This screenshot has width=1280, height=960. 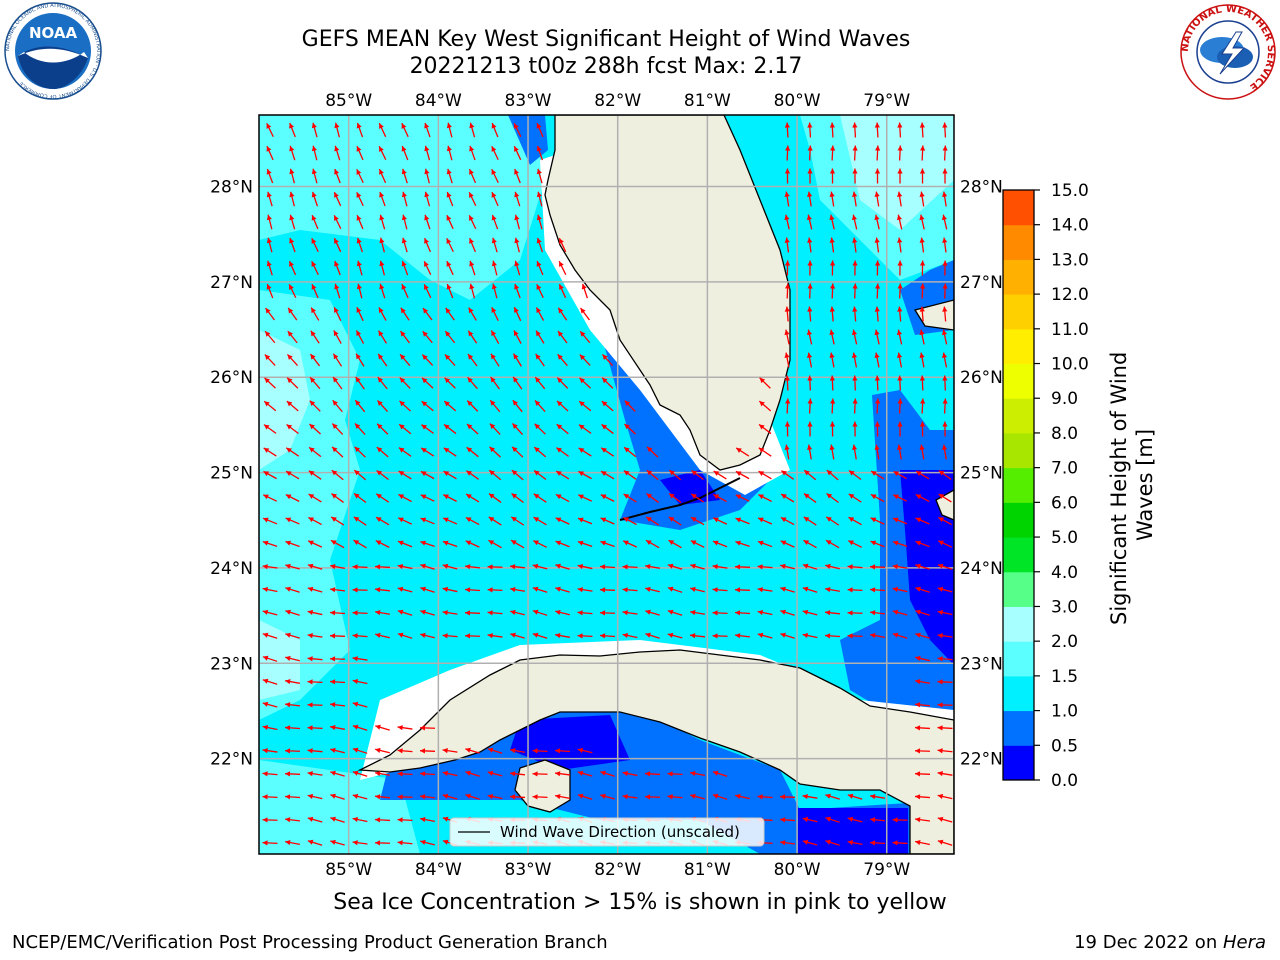 I want to click on wave-zone-south-east, so click(x=853, y=831).